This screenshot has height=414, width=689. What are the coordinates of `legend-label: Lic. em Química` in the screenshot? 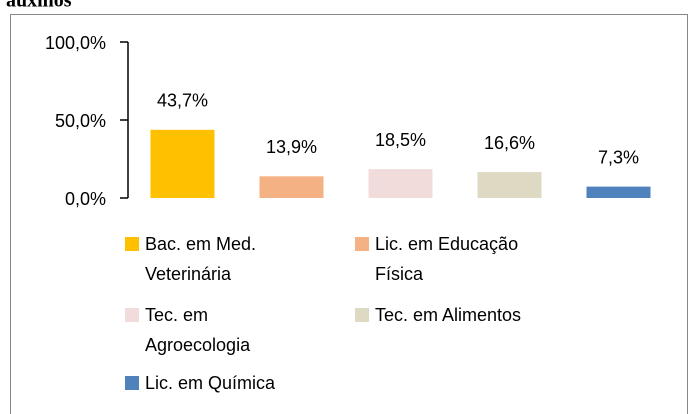 It's located at (210, 383).